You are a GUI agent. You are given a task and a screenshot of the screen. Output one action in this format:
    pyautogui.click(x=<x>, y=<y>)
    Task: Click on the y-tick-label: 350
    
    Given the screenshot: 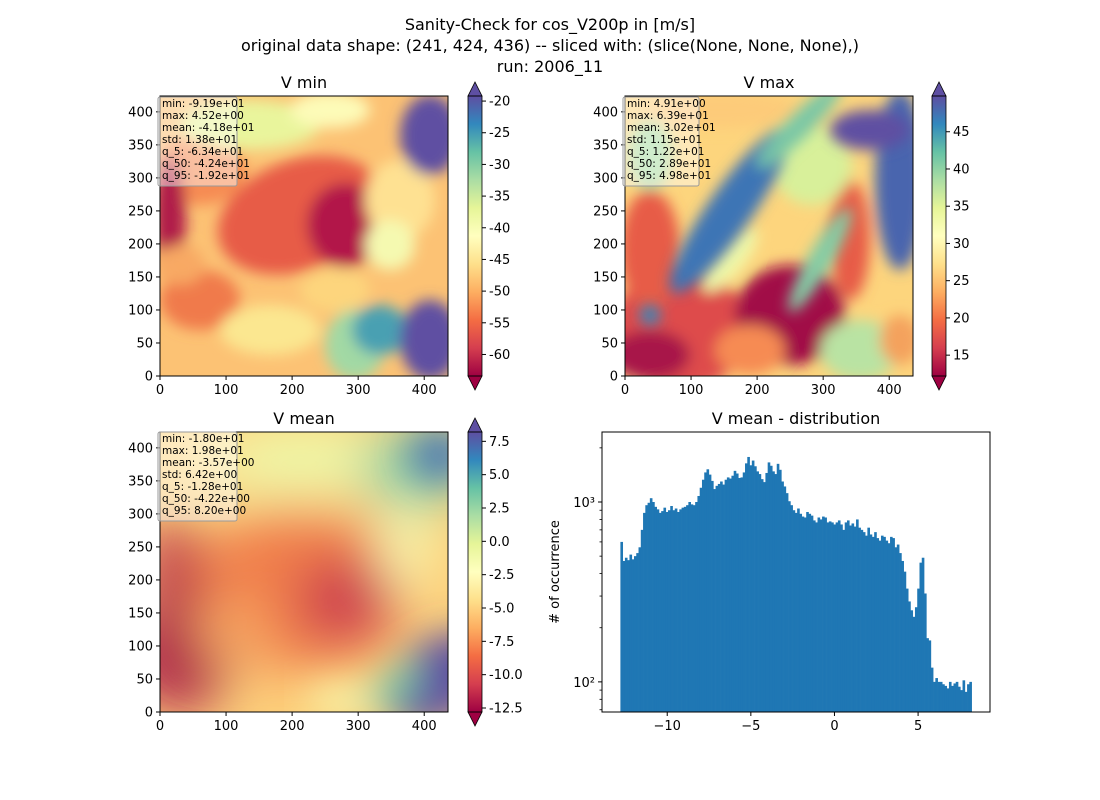 What is the action you would take?
    pyautogui.click(x=140, y=145)
    